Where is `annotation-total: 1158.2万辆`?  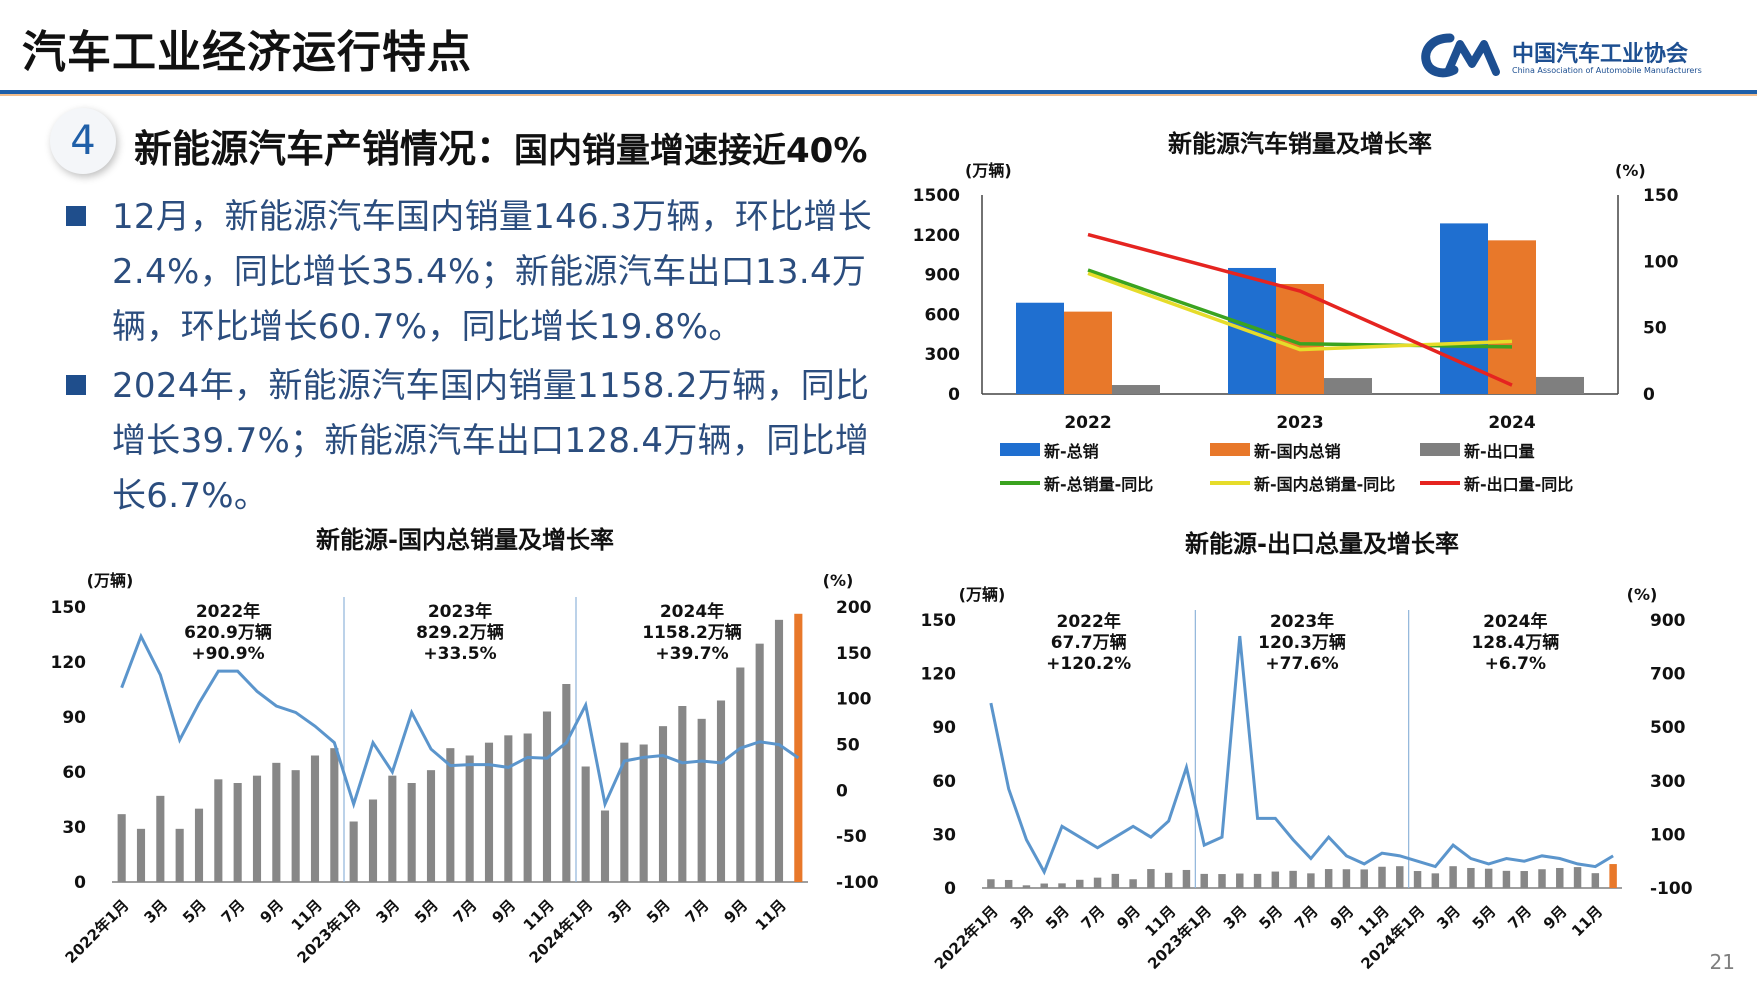
annotation-total: 1158.2万辆 is located at coordinates (692, 632).